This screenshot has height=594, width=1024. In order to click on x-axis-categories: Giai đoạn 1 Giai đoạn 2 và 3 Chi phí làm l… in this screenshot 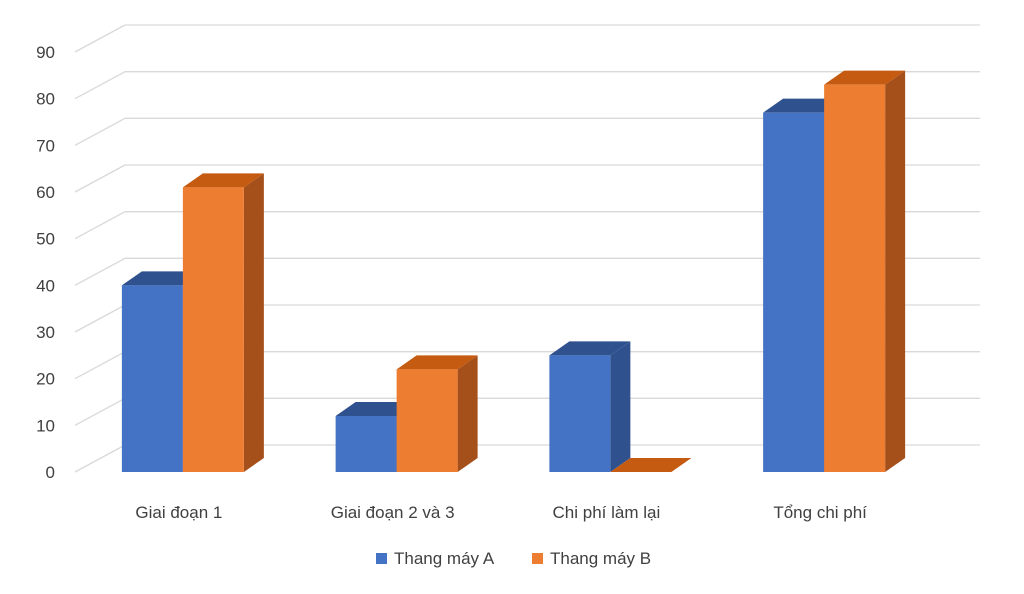, I will do `click(501, 512)`.